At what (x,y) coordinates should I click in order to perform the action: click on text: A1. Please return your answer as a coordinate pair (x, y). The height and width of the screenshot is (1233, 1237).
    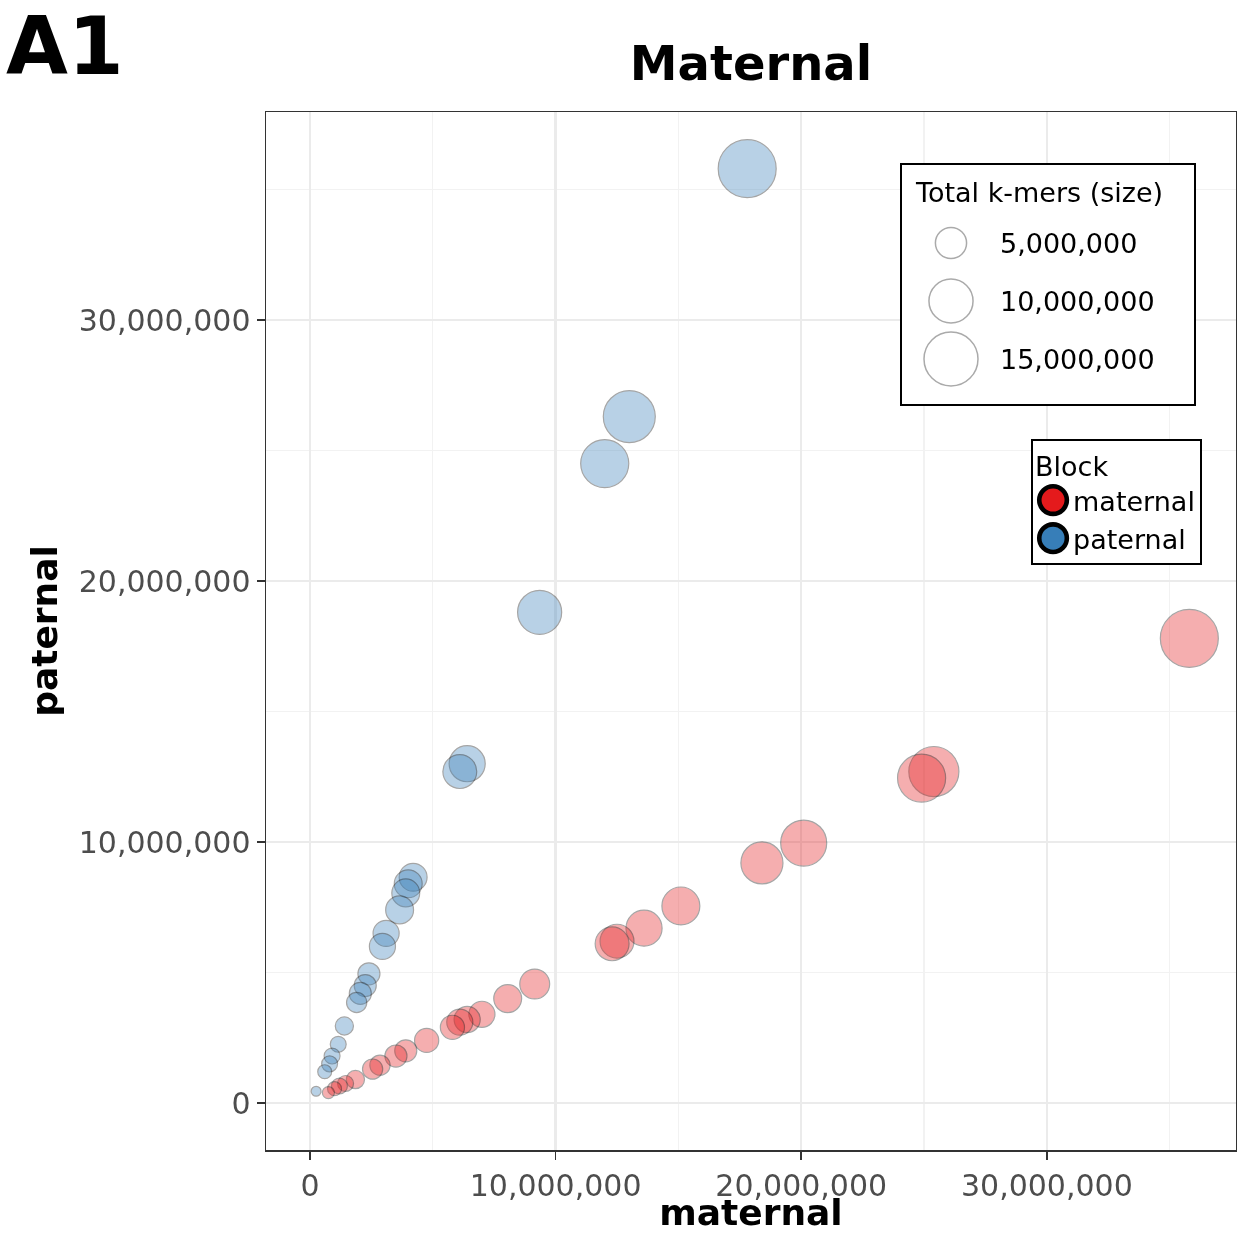
    Looking at the image, I should click on (65, 46).